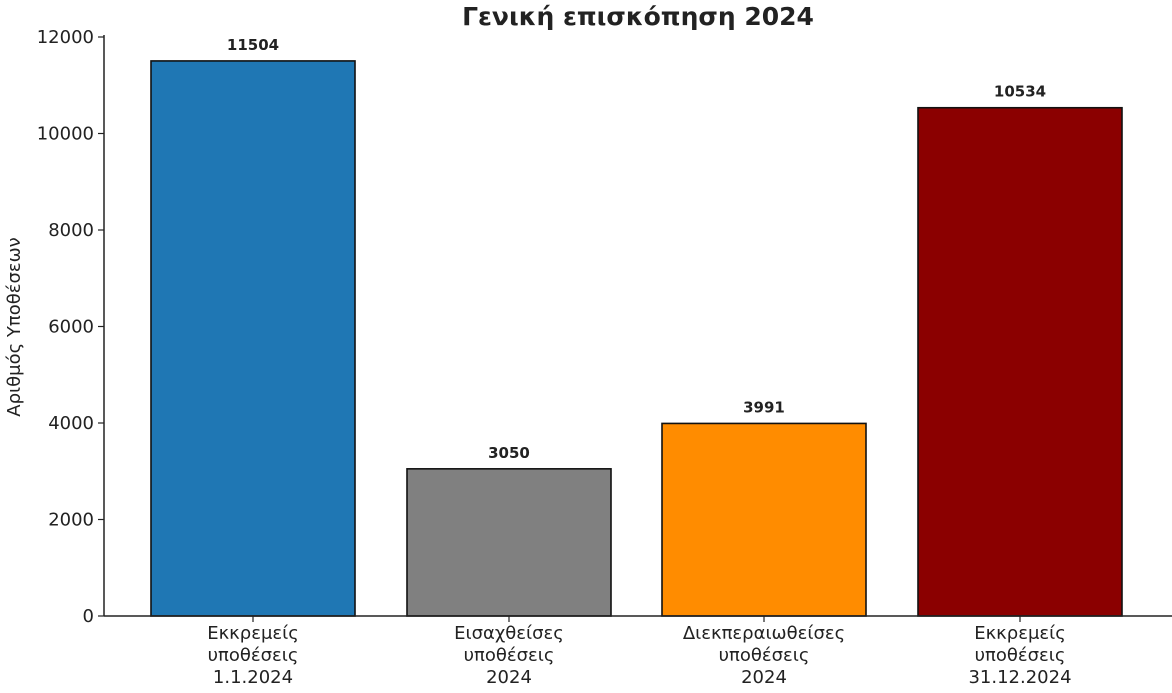 The width and height of the screenshot is (1172, 693). What do you see at coordinates (638, 16) in the screenshot?
I see `chart-title: Γενική επισκόπηση 2024` at bounding box center [638, 16].